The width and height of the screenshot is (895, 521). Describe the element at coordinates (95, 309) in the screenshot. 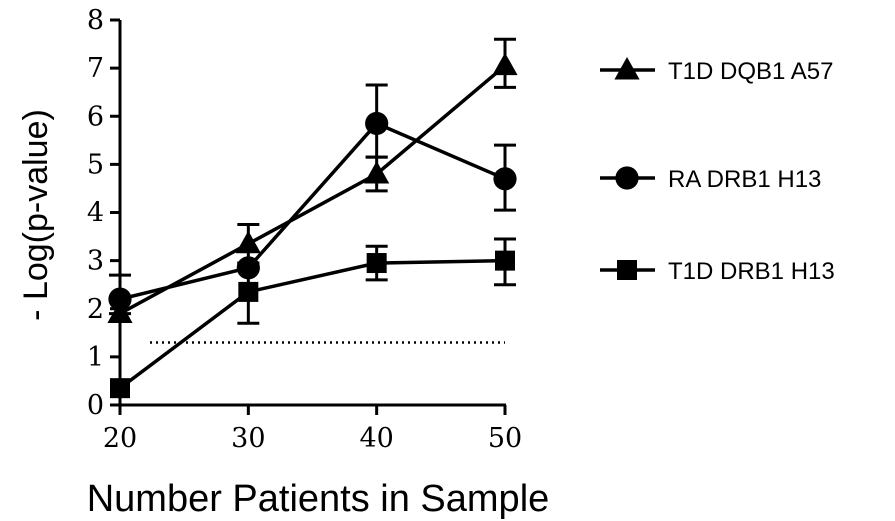

I see `y-tick-label: 2` at that location.